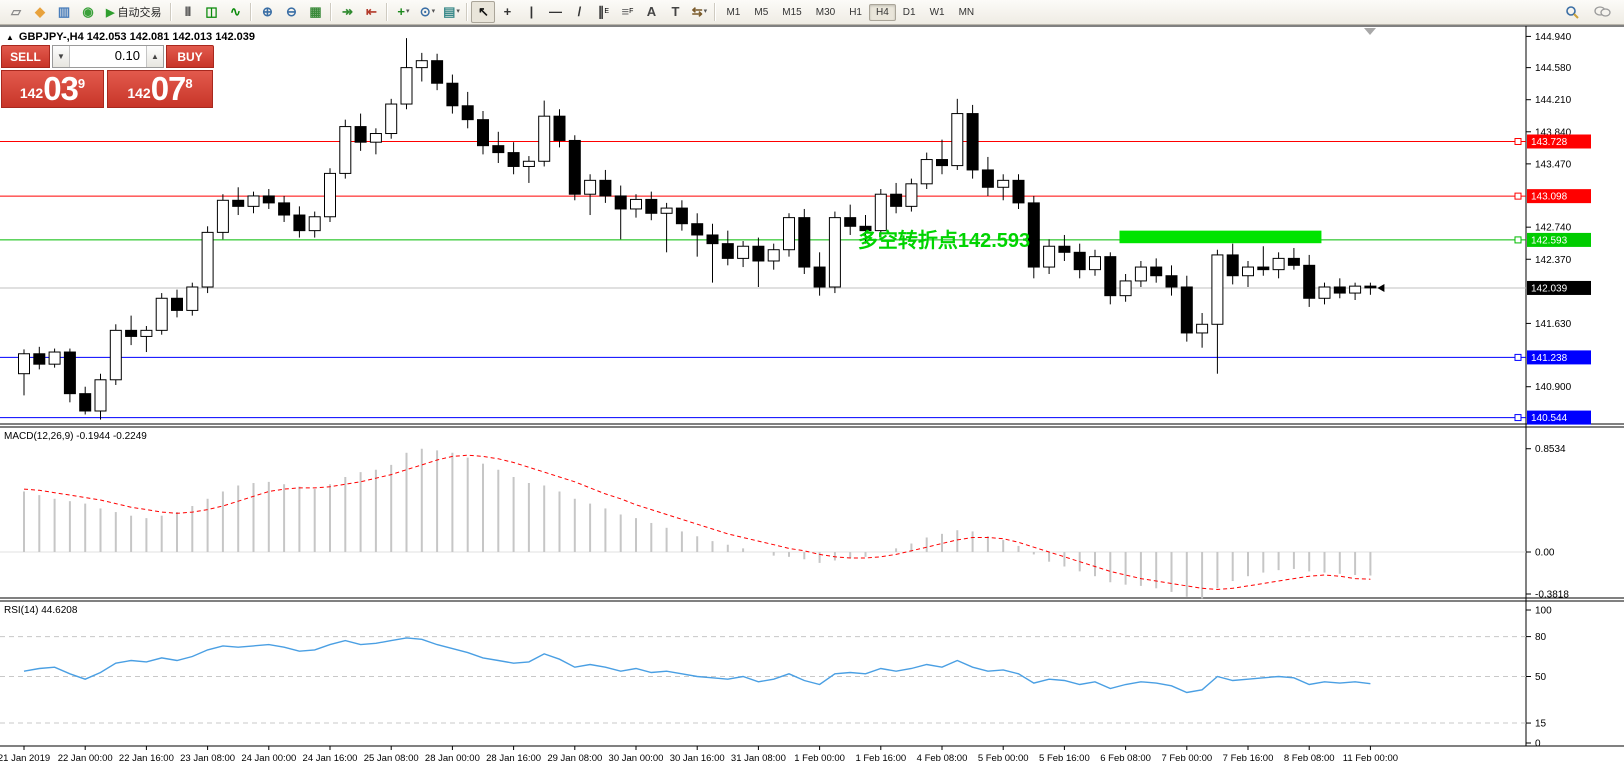  Describe the element at coordinates (61, 56) in the screenshot. I see `volume-decrease-button: ▼` at that location.